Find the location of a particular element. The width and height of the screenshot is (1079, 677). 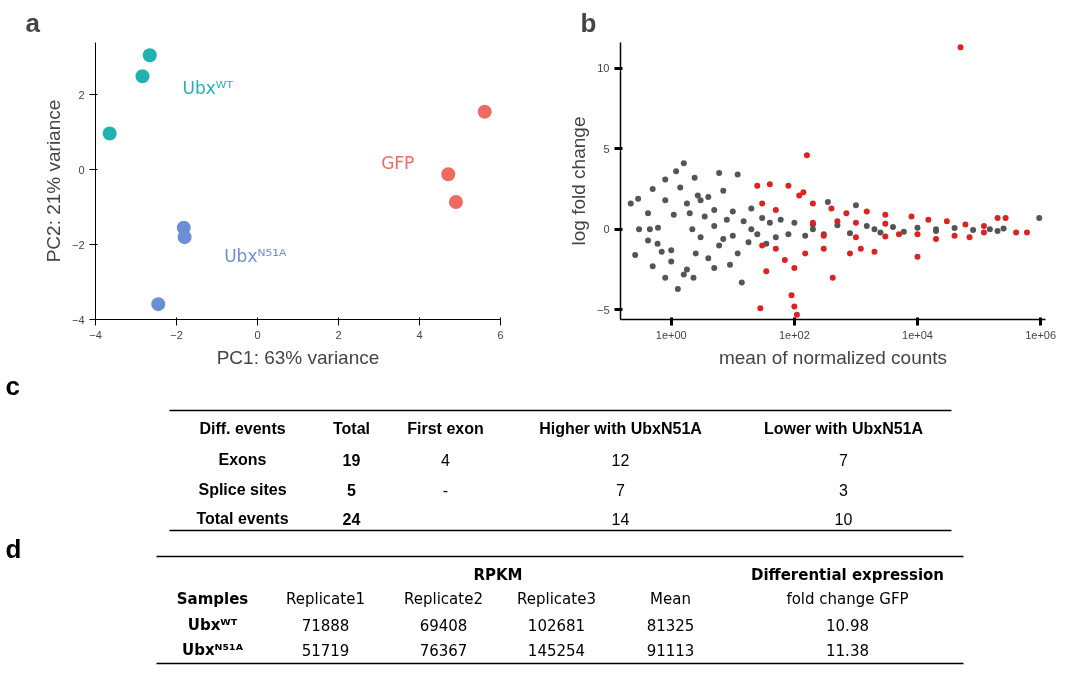

category-label: Samples is located at coordinates (212, 598).